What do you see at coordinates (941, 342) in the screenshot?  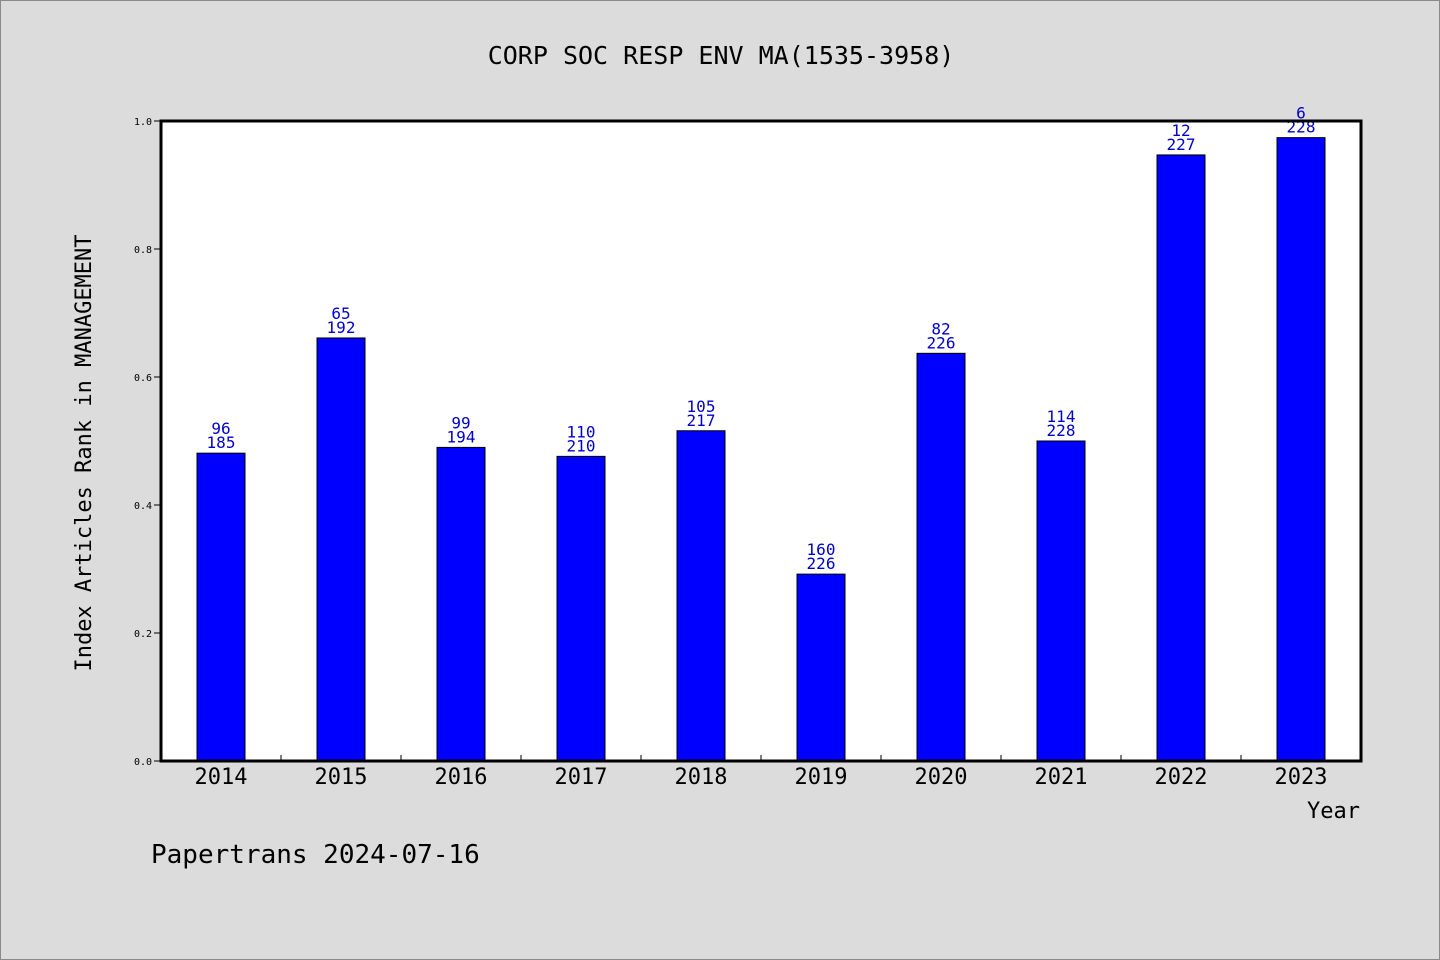 I see `total-label-2020: 226` at bounding box center [941, 342].